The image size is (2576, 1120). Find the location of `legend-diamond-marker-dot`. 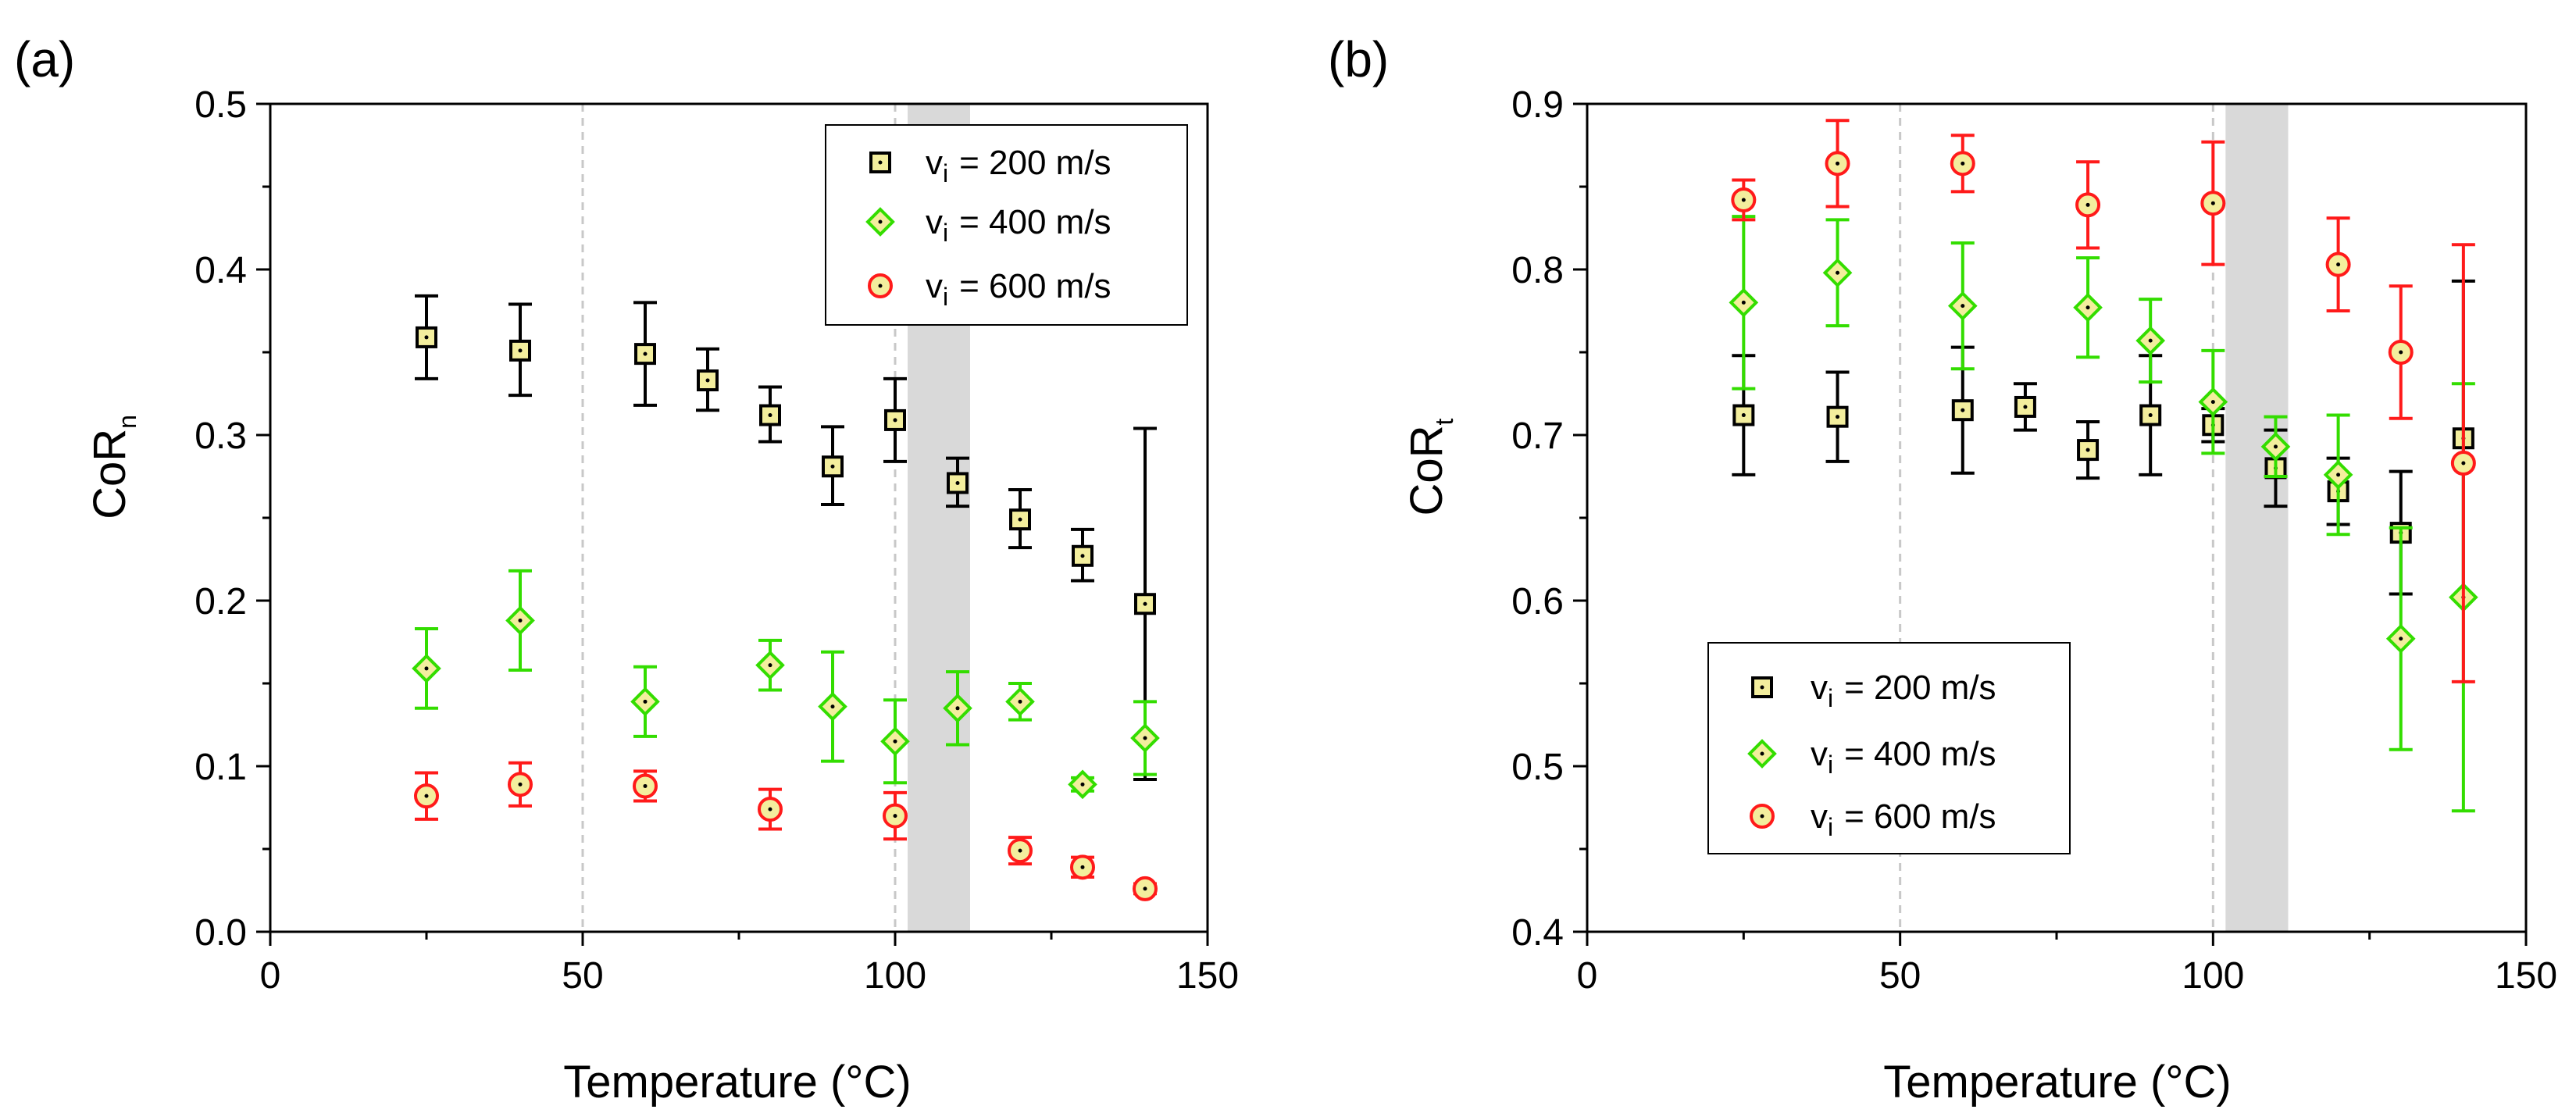

legend-diamond-marker-dot is located at coordinates (880, 221).